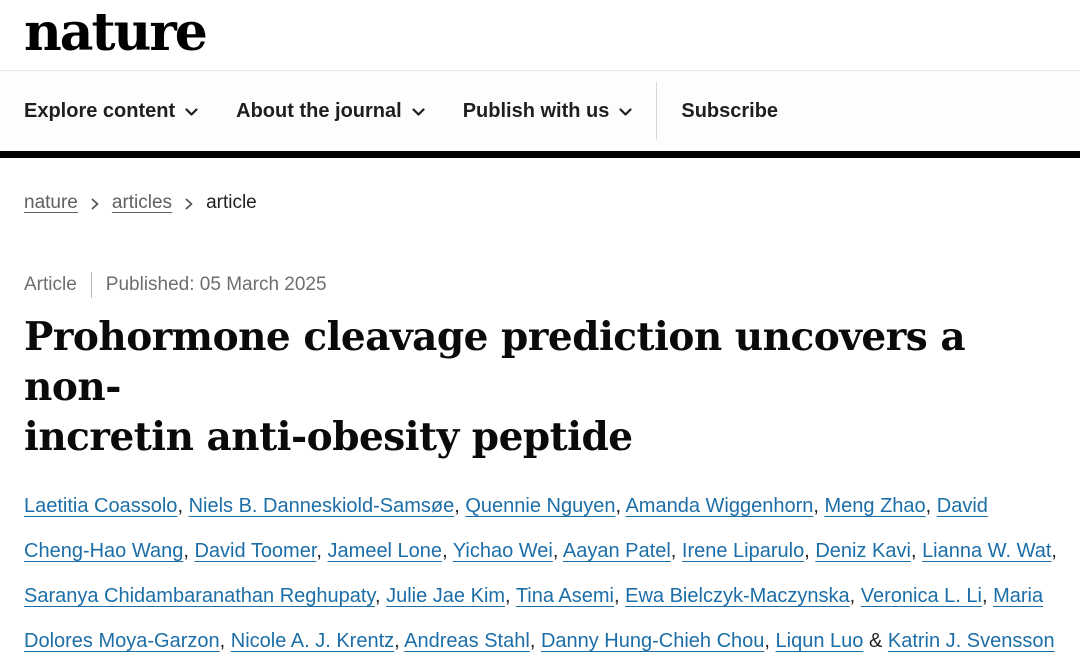 This screenshot has width=1080, height=666. Describe the element at coordinates (328, 437) in the screenshot. I see `article-title-line2: incretin anti-obesity peptide` at that location.